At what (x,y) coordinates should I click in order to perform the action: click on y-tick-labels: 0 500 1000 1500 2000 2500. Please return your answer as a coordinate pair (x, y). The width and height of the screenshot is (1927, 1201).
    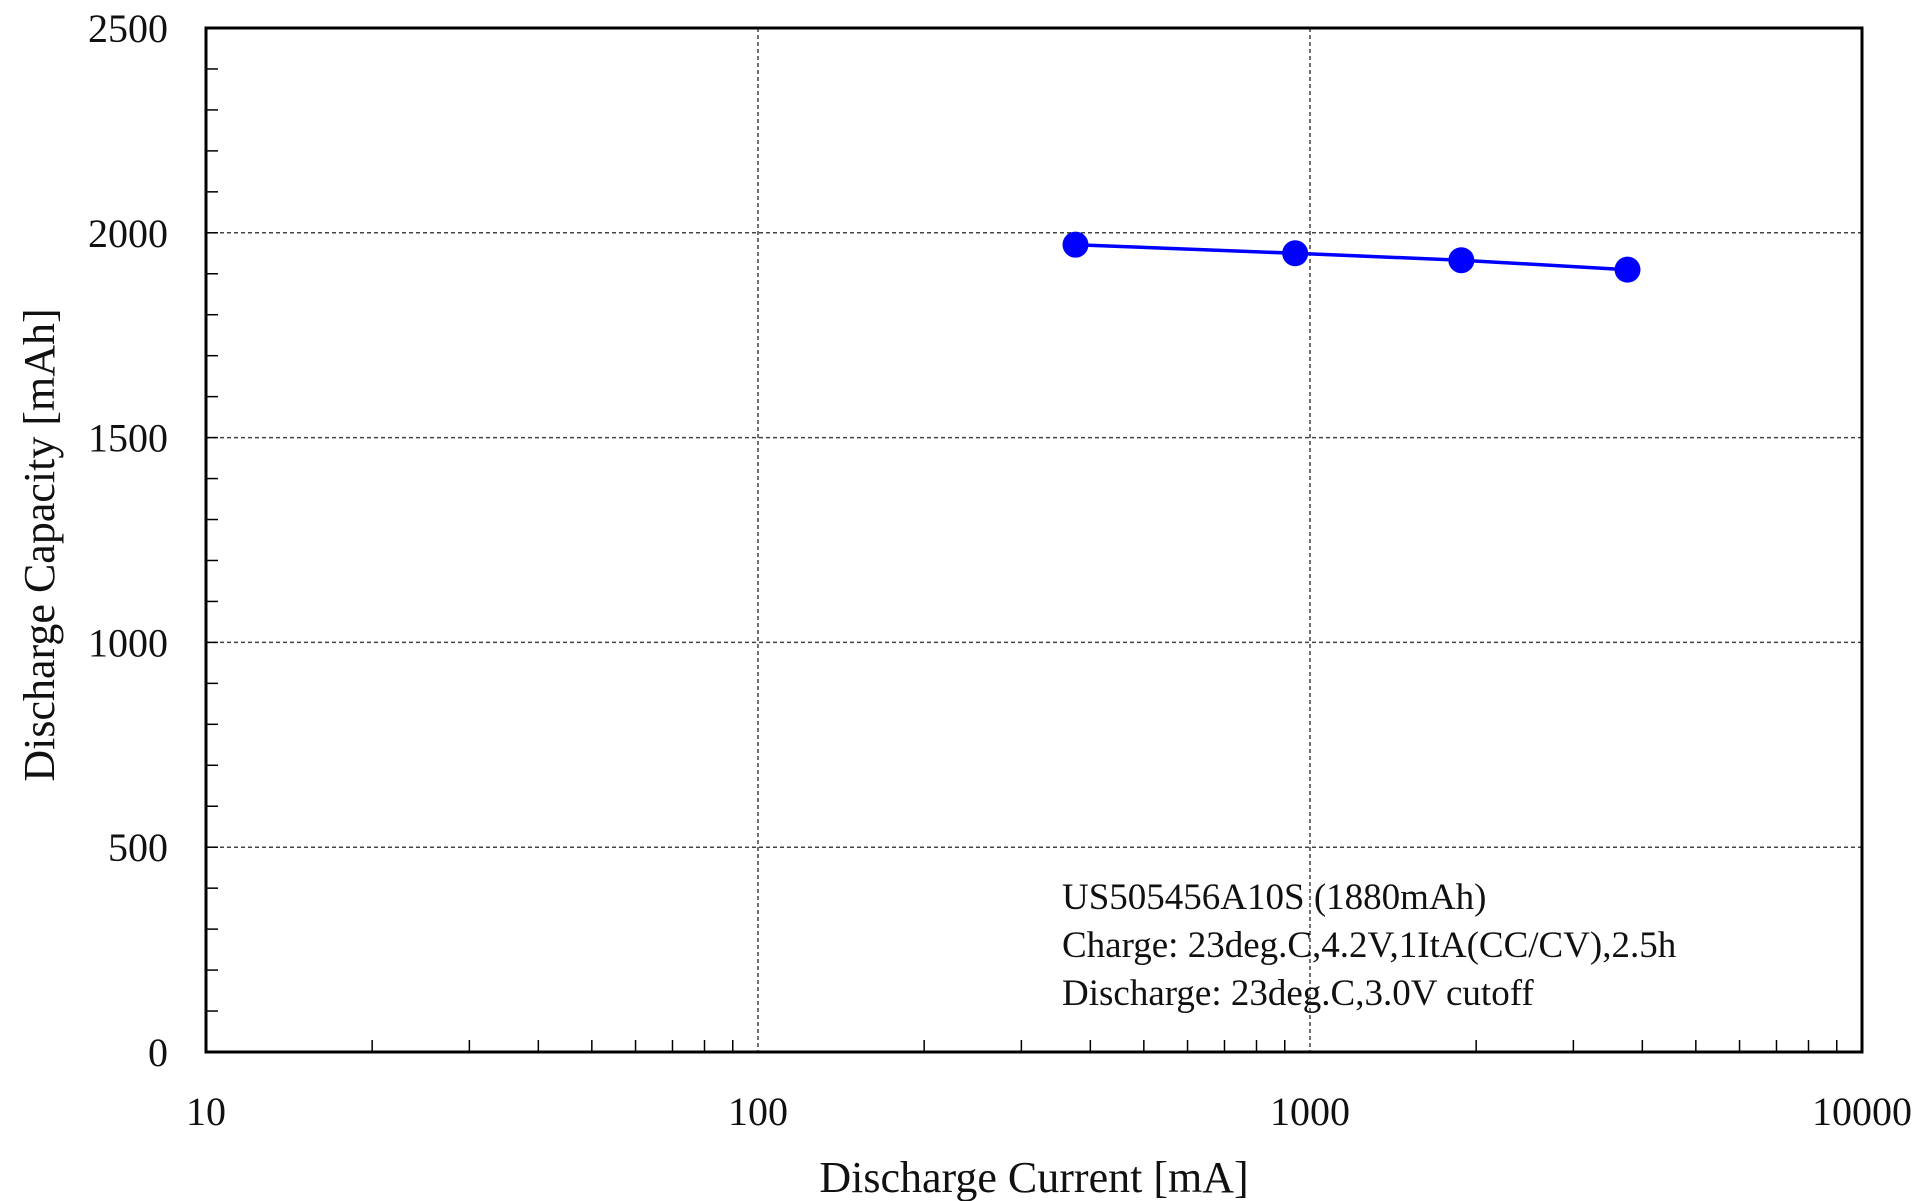
    Looking at the image, I should click on (128, 540).